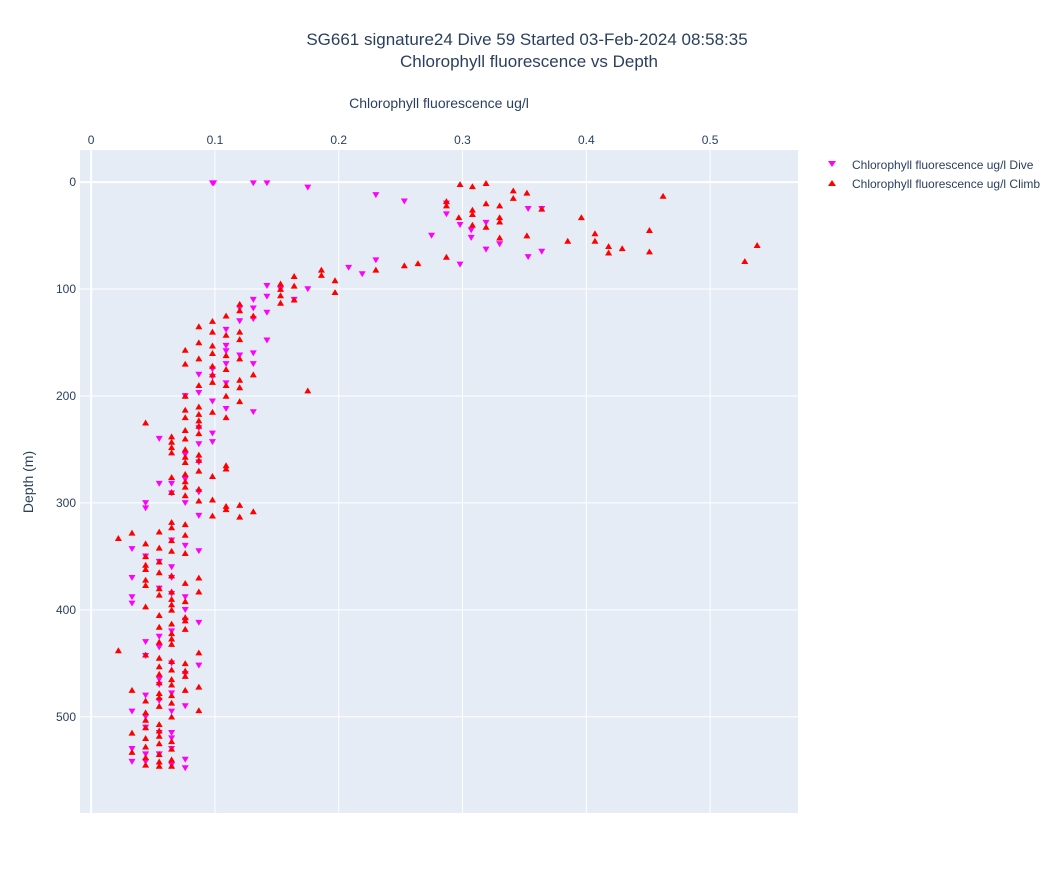 This screenshot has height=894, width=1058. What do you see at coordinates (934, 184) in the screenshot?
I see `legend-item-climb: Chlorophyll fluorescence ug/l Climb` at bounding box center [934, 184].